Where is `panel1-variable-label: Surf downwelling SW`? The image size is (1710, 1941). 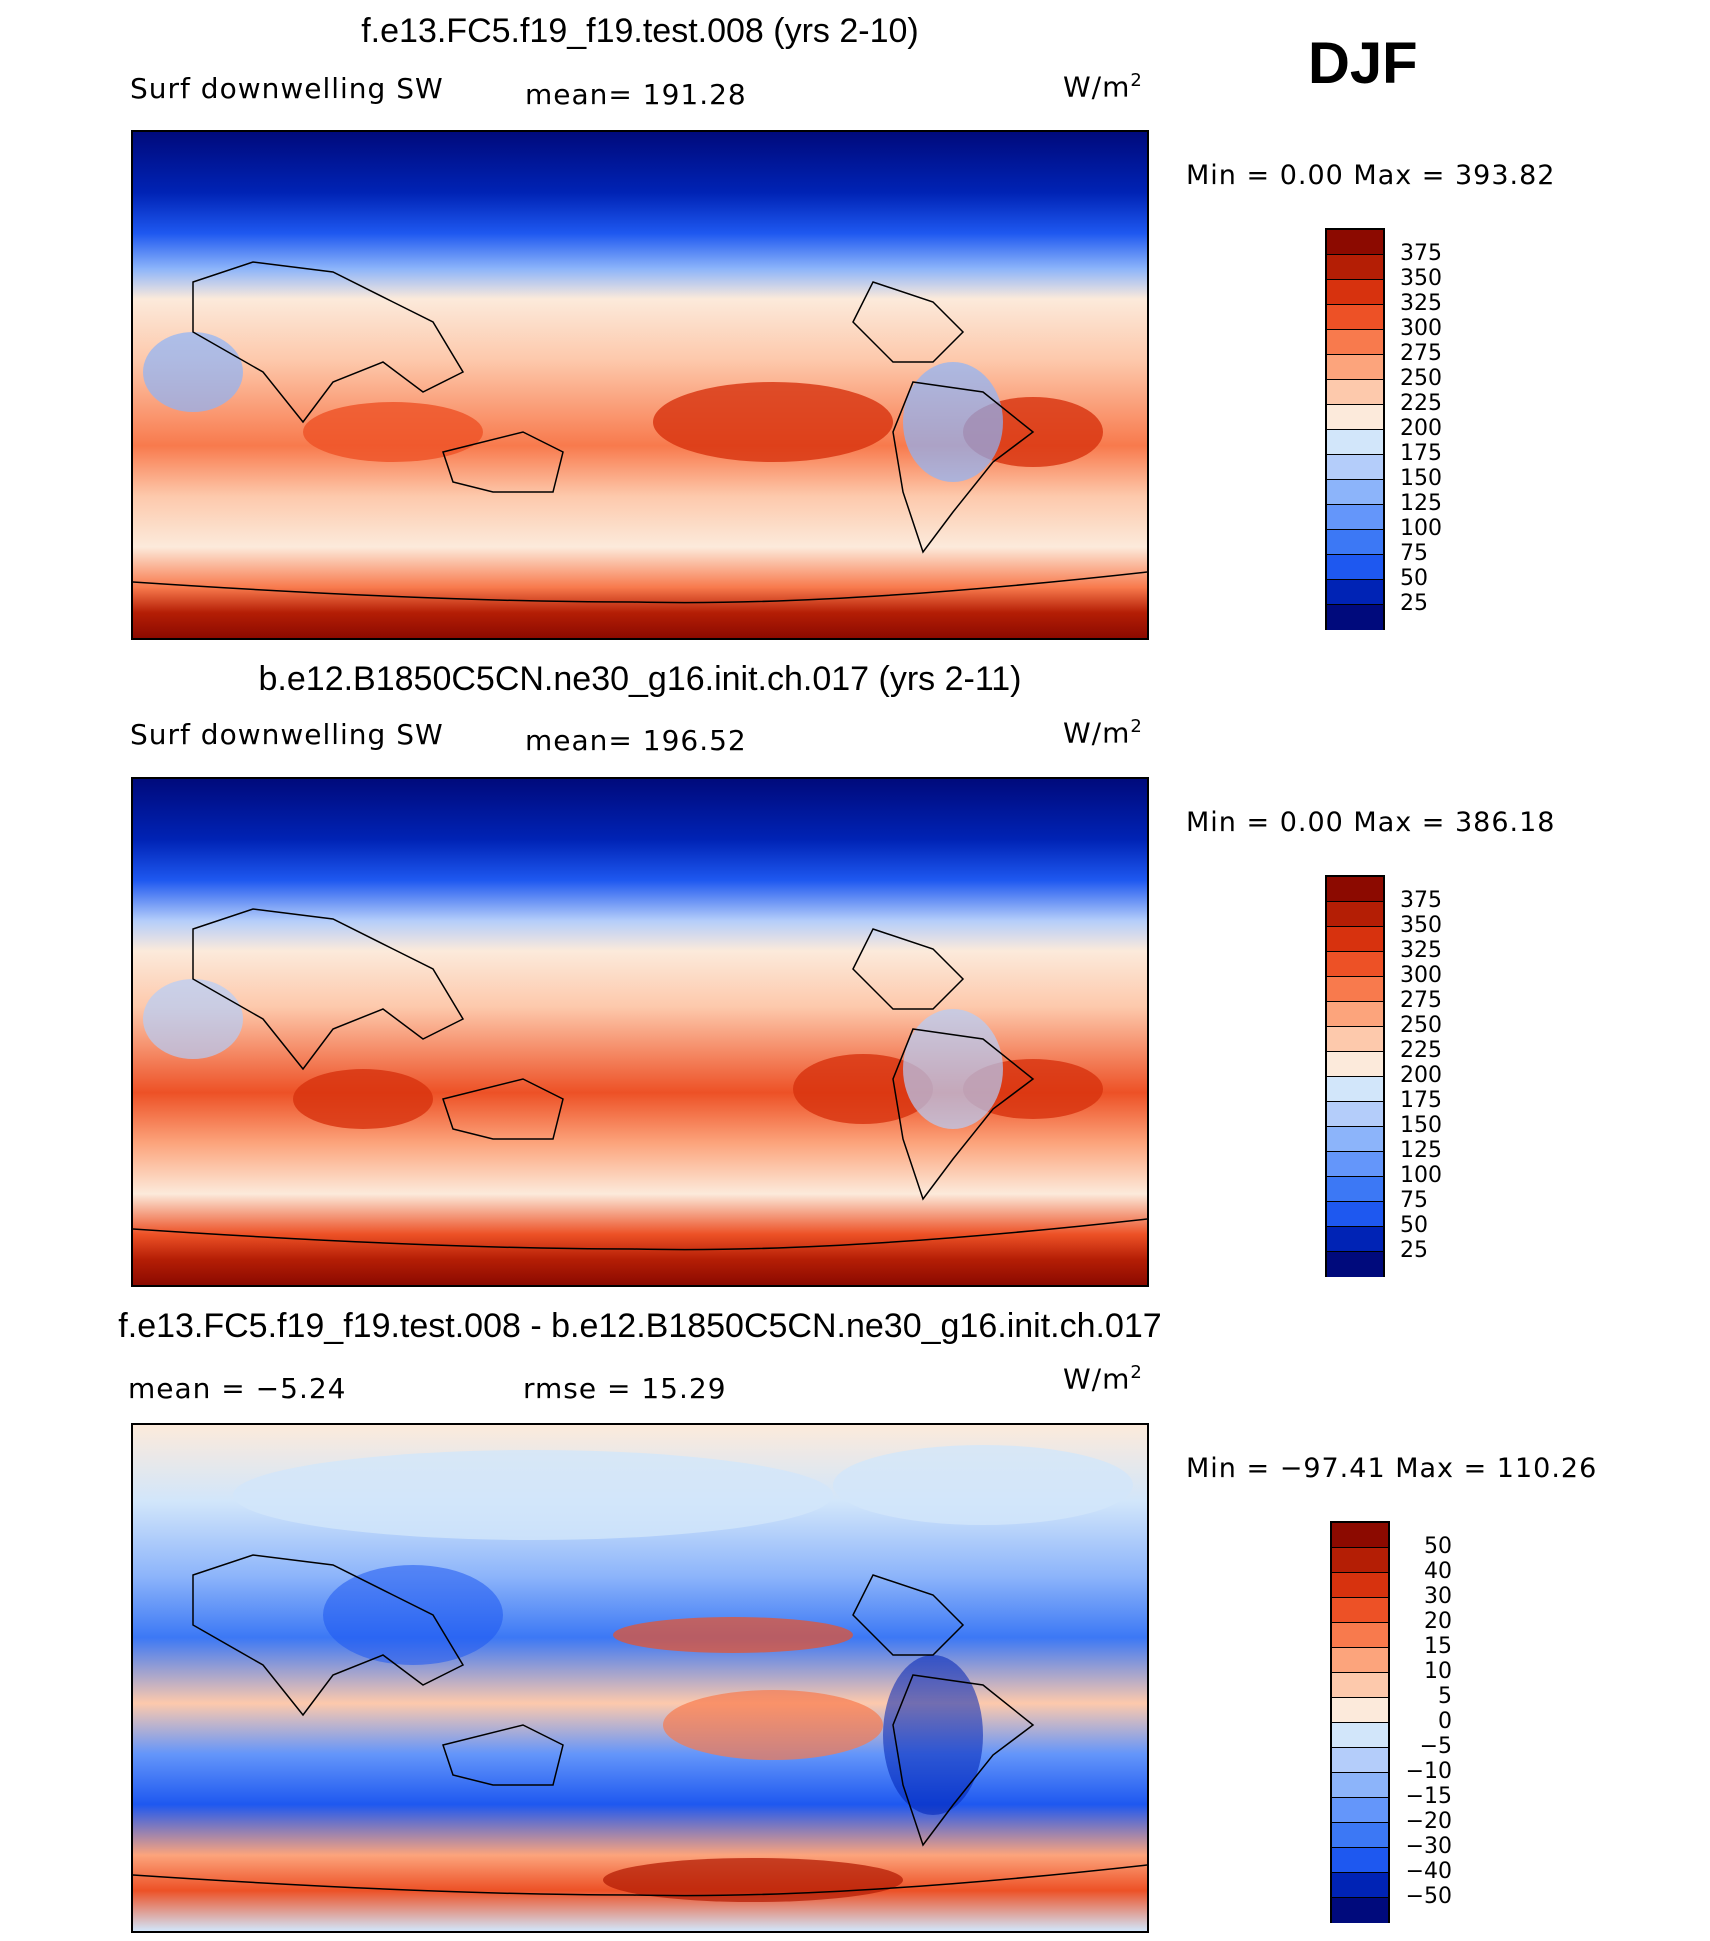
panel1-variable-label: Surf downwelling SW is located at coordinates (287, 88).